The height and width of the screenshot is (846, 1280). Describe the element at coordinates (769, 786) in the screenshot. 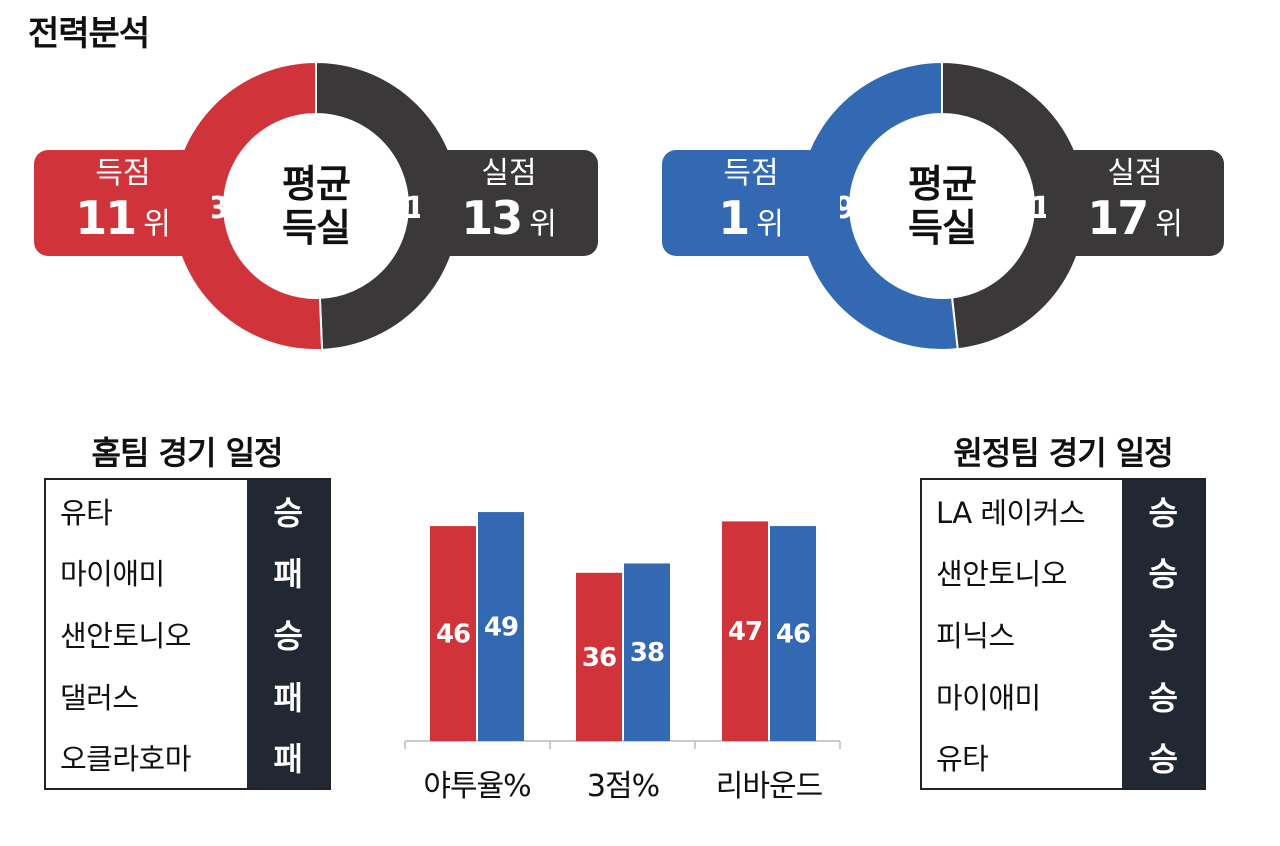

I see `category-label: 리바운드` at that location.